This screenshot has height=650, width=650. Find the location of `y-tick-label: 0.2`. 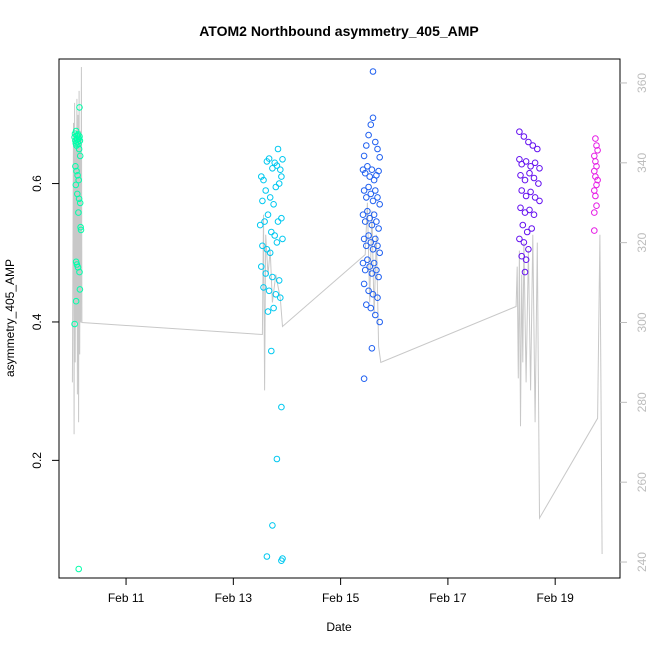

y-tick-label: 0.2 is located at coordinates (37, 460).